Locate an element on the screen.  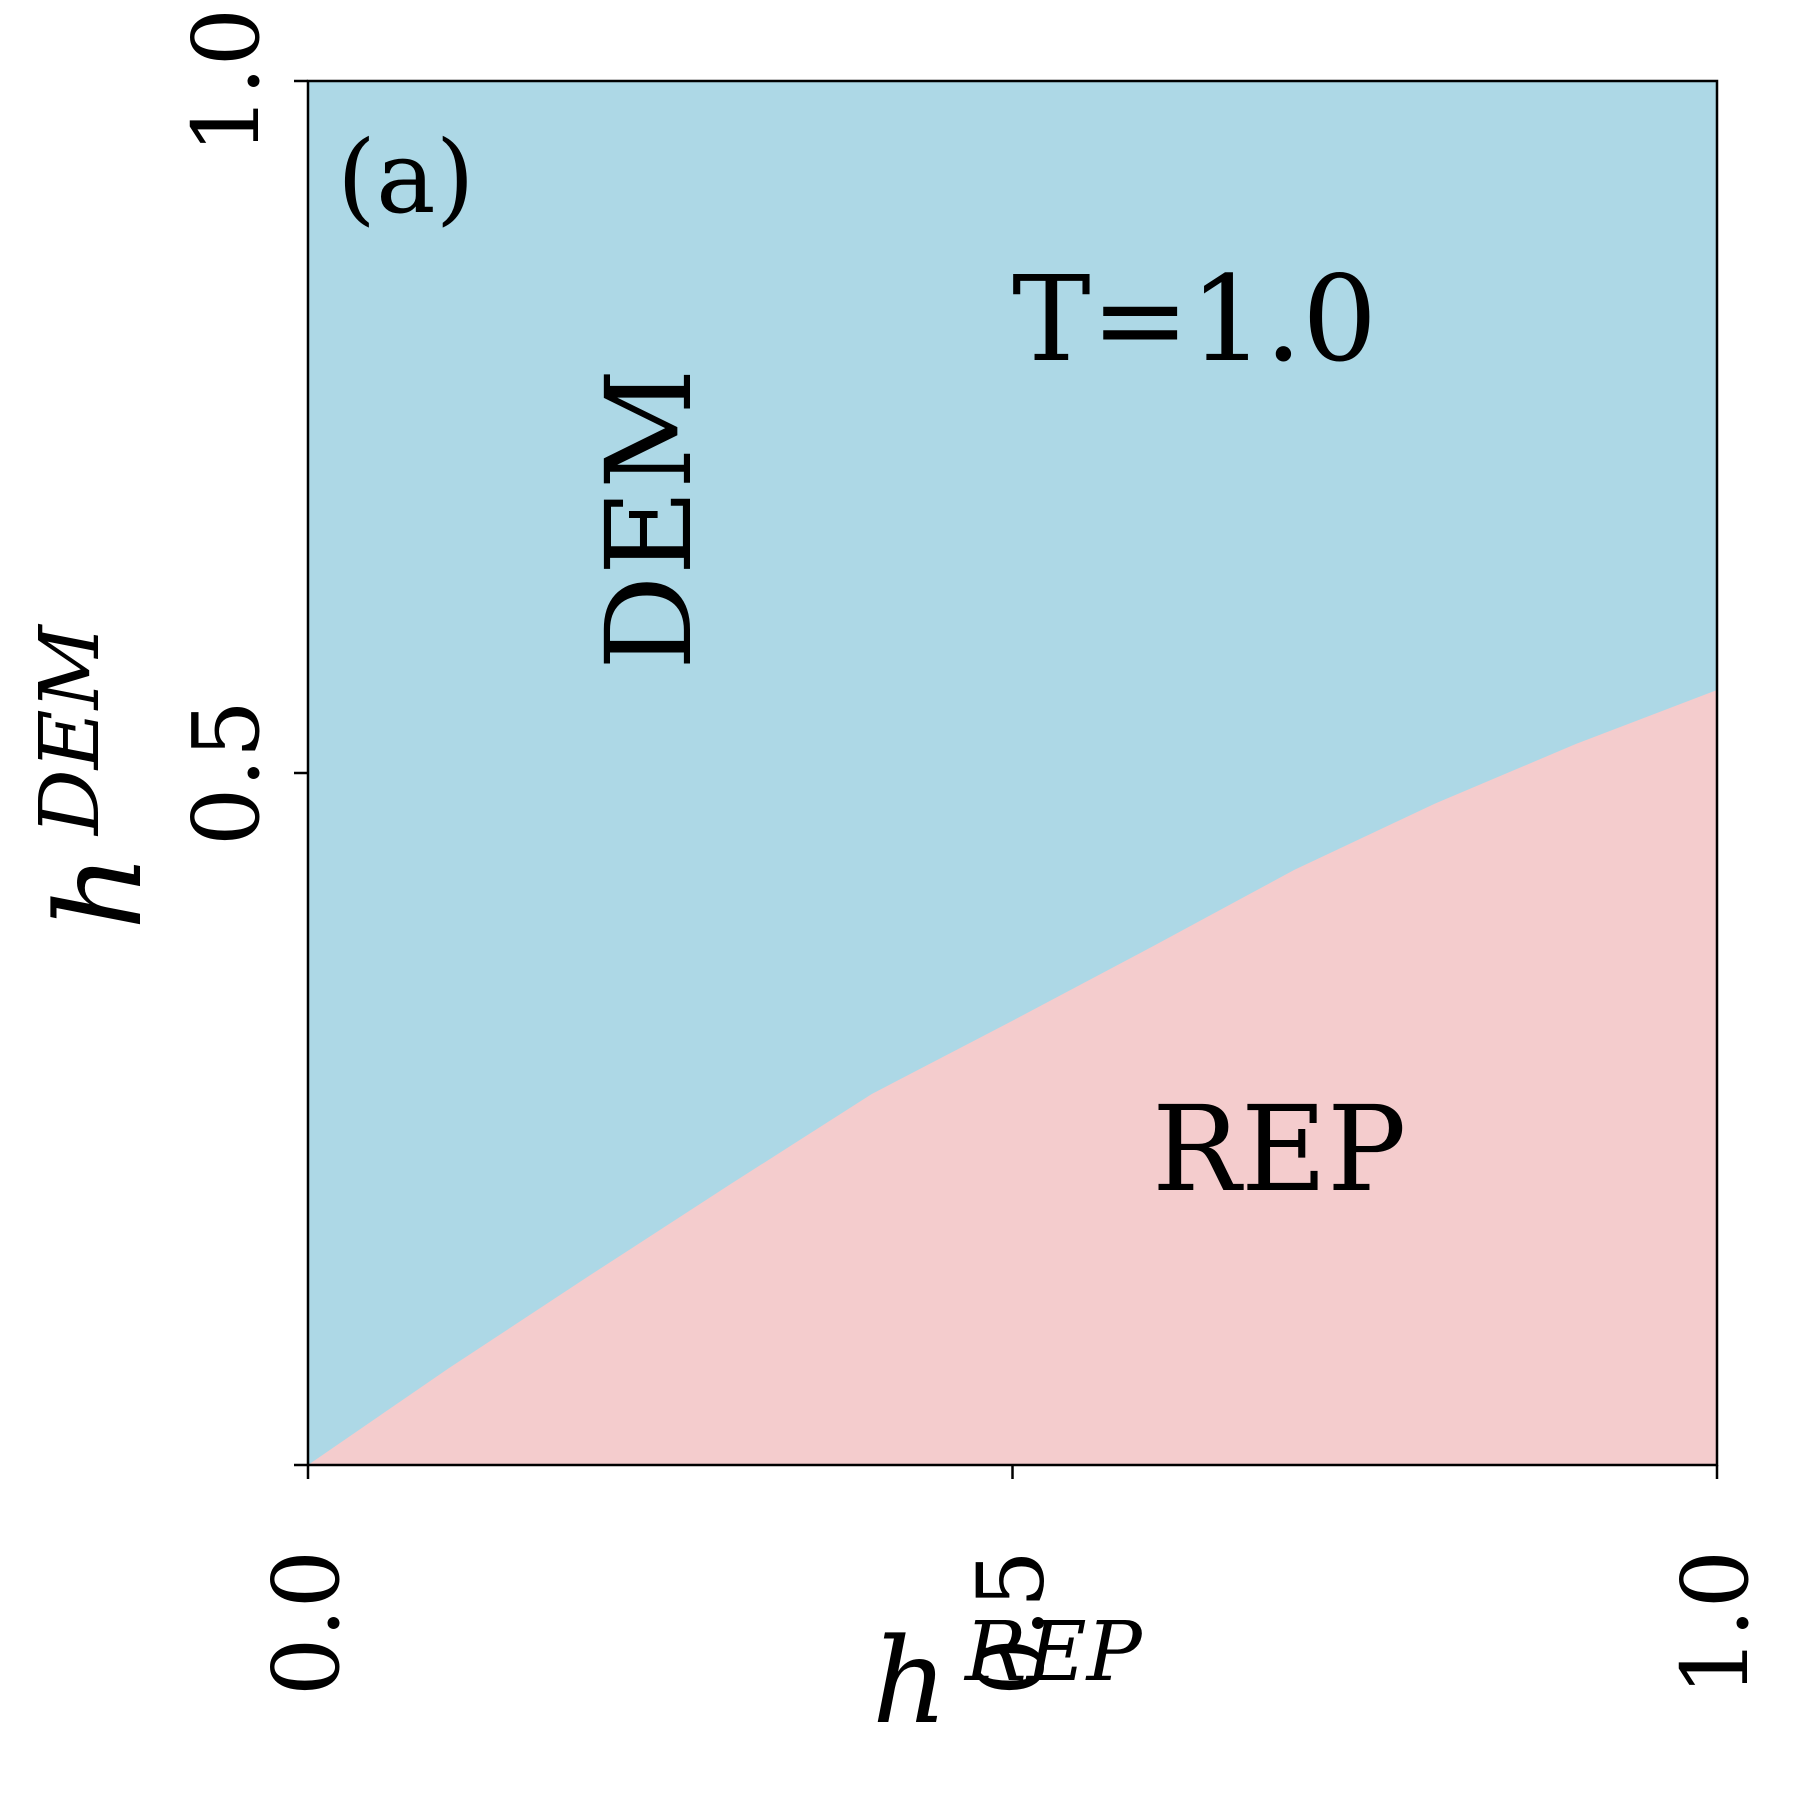
x-axis-label-superscript: REP is located at coordinates (1053, 1652).